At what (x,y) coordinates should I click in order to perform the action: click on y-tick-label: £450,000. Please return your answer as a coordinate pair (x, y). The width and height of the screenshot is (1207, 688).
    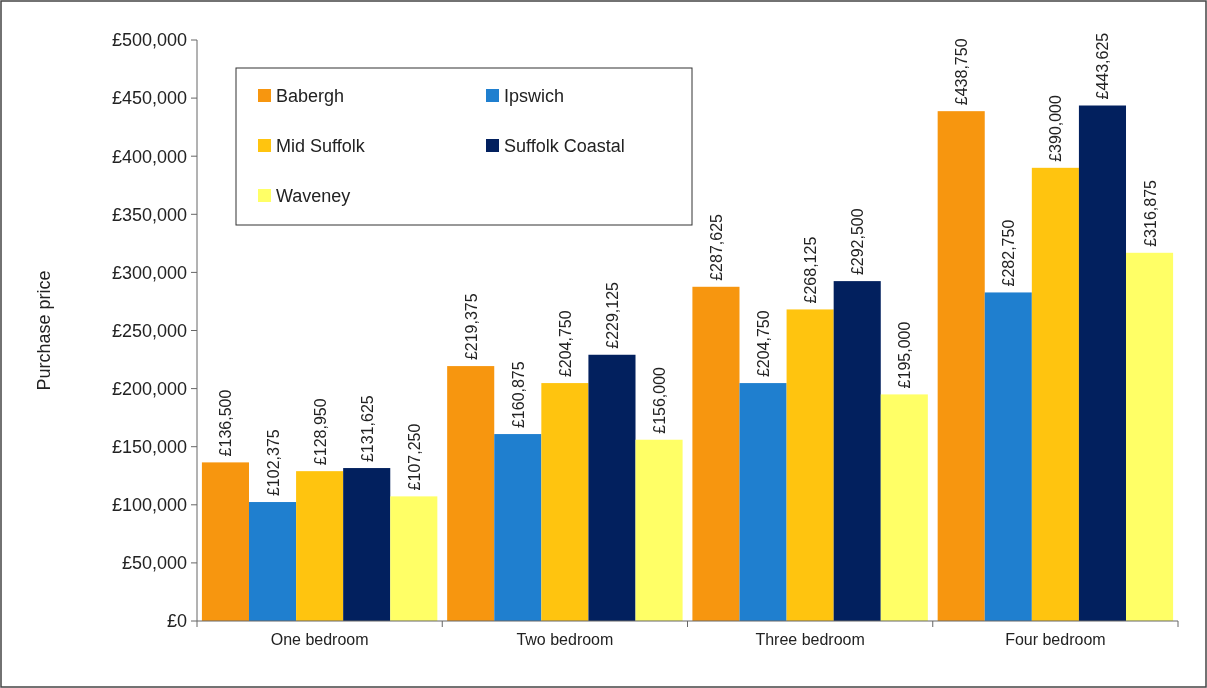
    Looking at the image, I should click on (149, 98).